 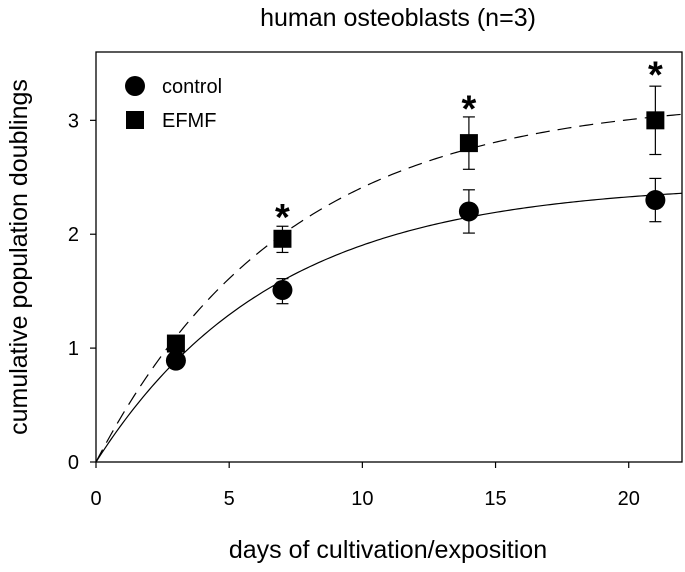 What do you see at coordinates (135, 120) in the screenshot?
I see `legend-marker-square` at bounding box center [135, 120].